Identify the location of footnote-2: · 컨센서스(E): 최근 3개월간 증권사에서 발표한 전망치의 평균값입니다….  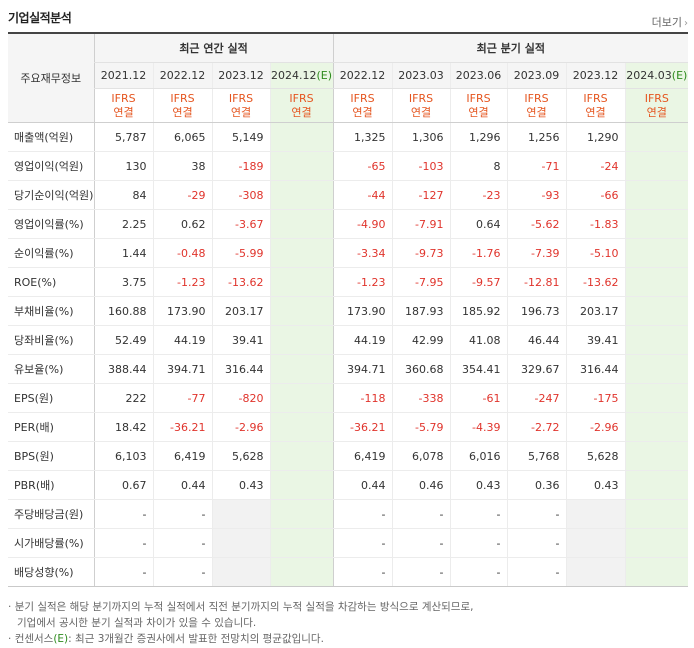
(166, 639).